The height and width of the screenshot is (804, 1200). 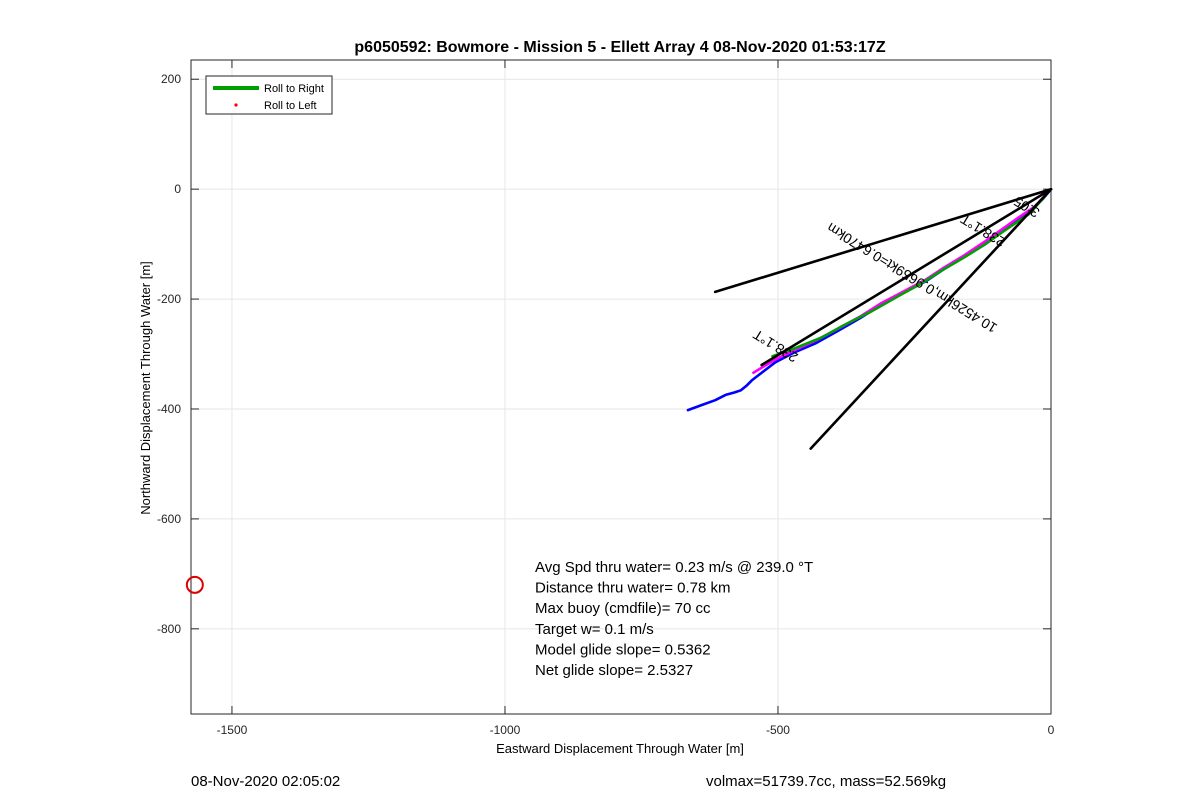 I want to click on legend-box, so click(x=269, y=95).